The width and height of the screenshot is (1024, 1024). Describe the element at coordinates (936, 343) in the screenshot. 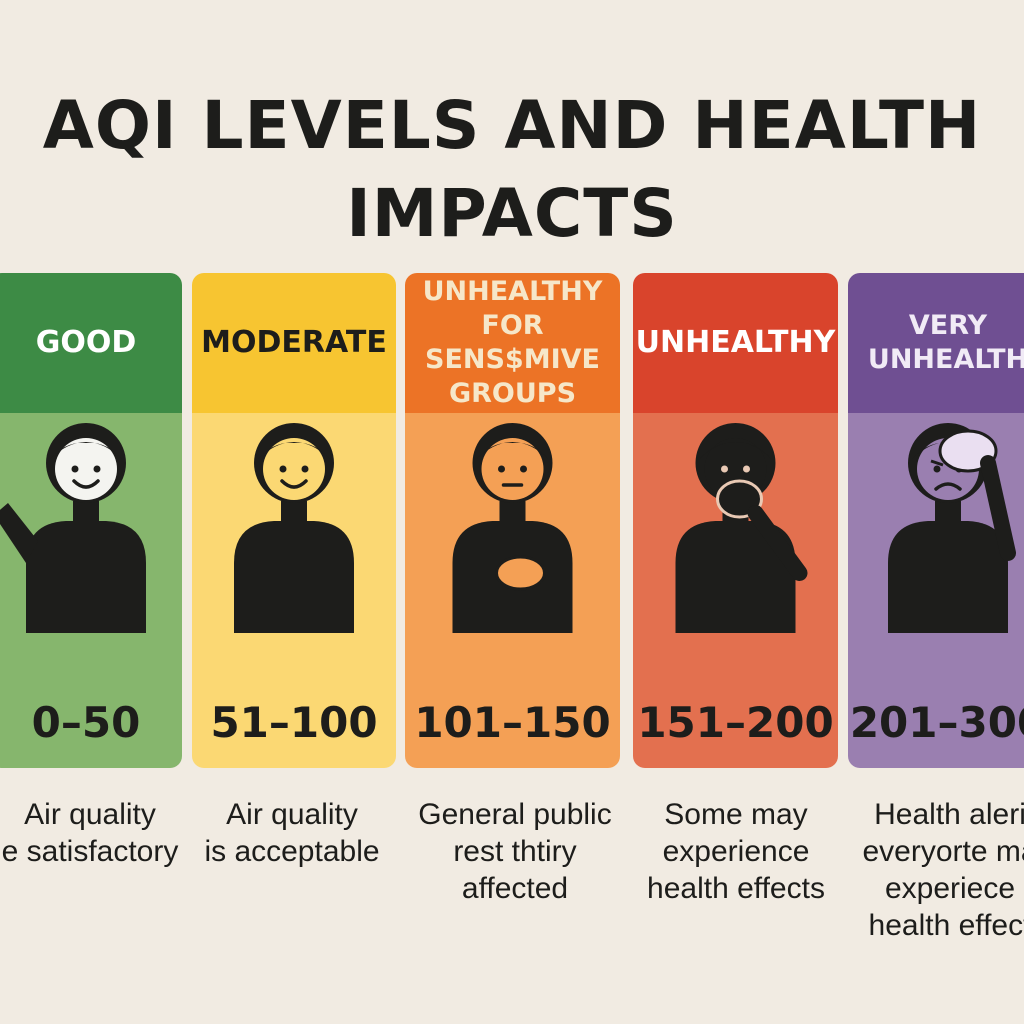

I see `aqi-category-label: VERY UNHEALTH` at that location.